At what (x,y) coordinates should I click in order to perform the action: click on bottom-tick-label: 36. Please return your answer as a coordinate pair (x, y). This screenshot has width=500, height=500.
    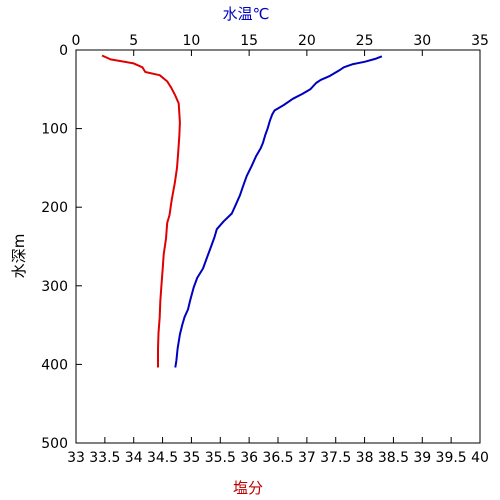
    Looking at the image, I should click on (249, 458).